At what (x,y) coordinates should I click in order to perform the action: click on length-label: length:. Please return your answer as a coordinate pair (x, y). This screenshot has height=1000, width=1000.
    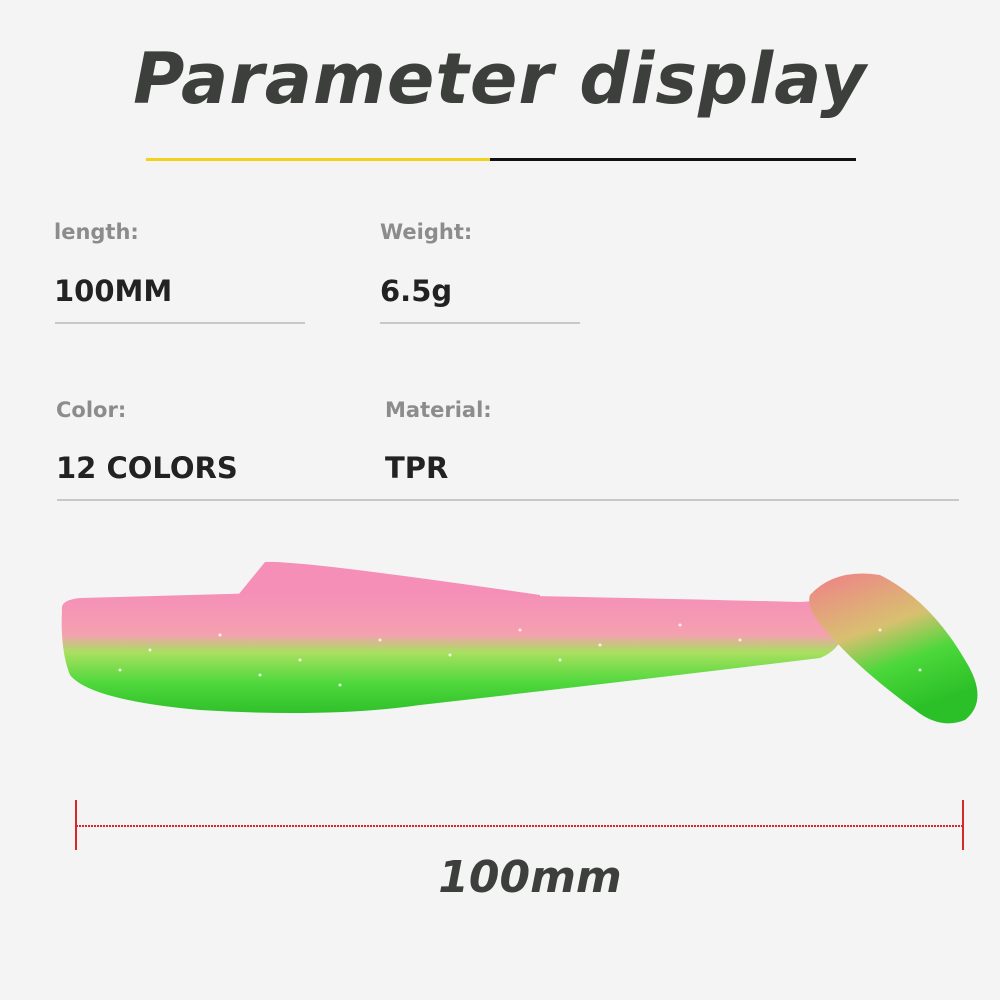
    Looking at the image, I should click on (96, 232).